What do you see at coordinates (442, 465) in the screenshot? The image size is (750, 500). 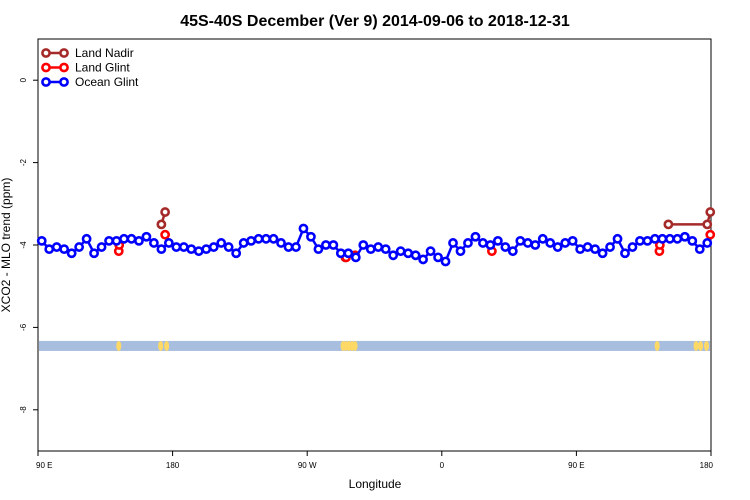 I see `x-tick-label: 0` at bounding box center [442, 465].